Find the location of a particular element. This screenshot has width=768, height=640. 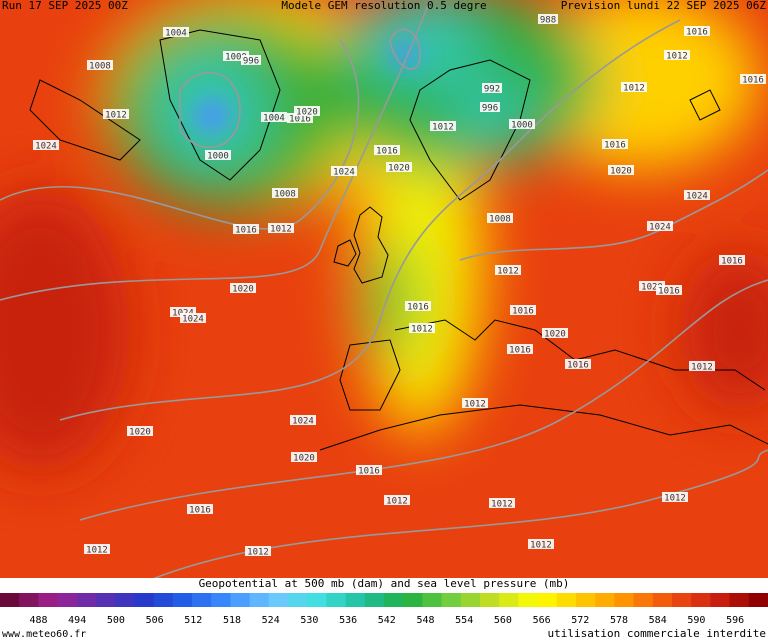

colorbar-tick-label: 500 is located at coordinates (116, 620).